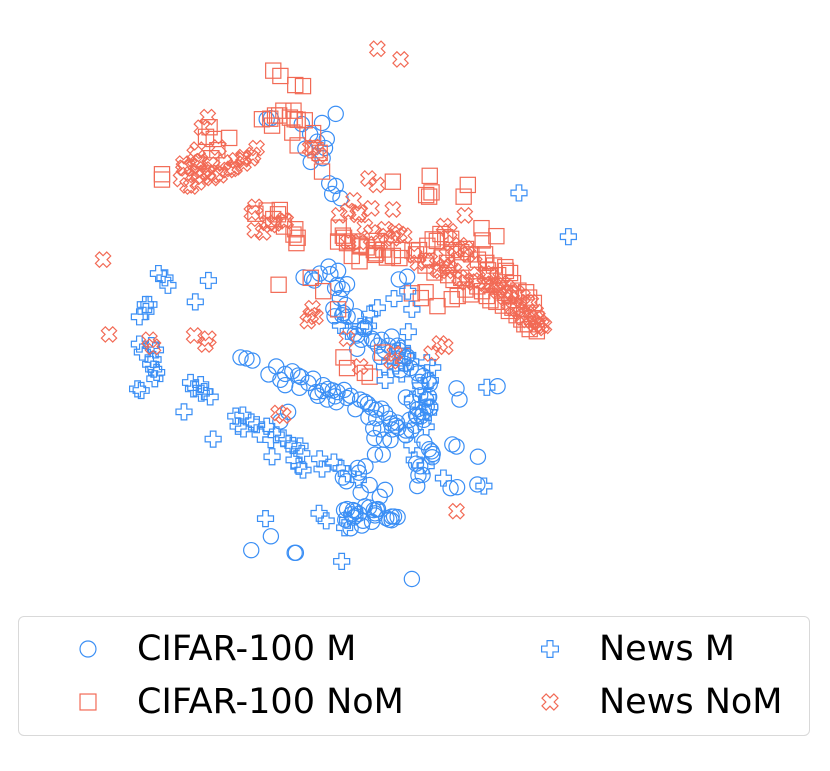 The width and height of the screenshot is (830, 771). I want to click on x-legend-marker, so click(550, 702).